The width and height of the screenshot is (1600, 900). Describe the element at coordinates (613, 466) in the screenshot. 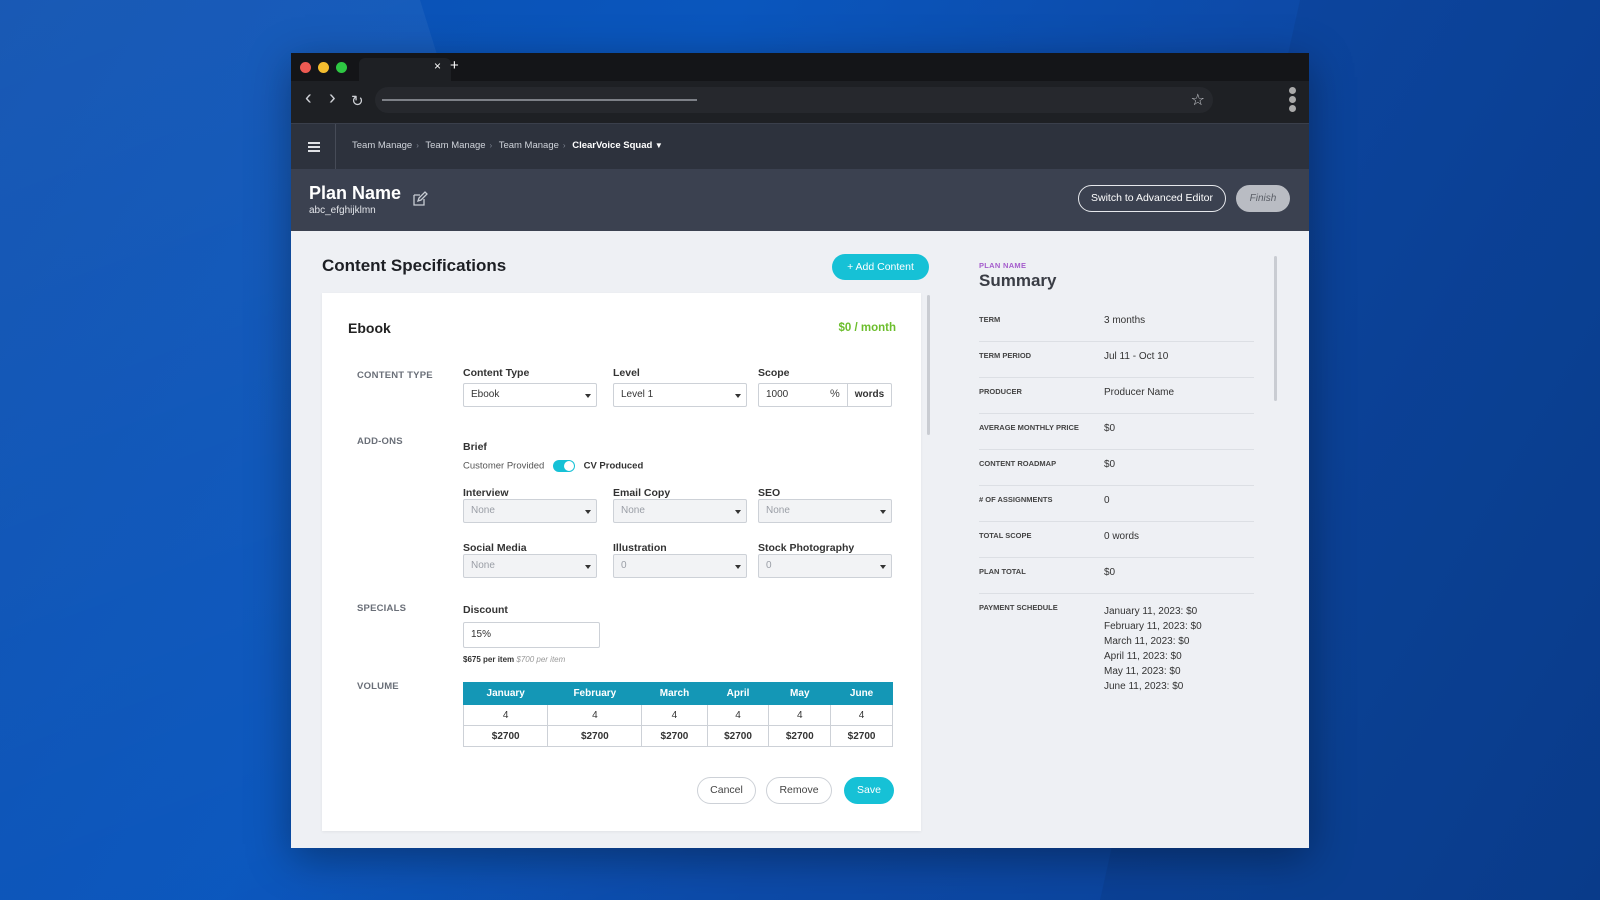

I see `cv-produced-label: CV Produced` at that location.